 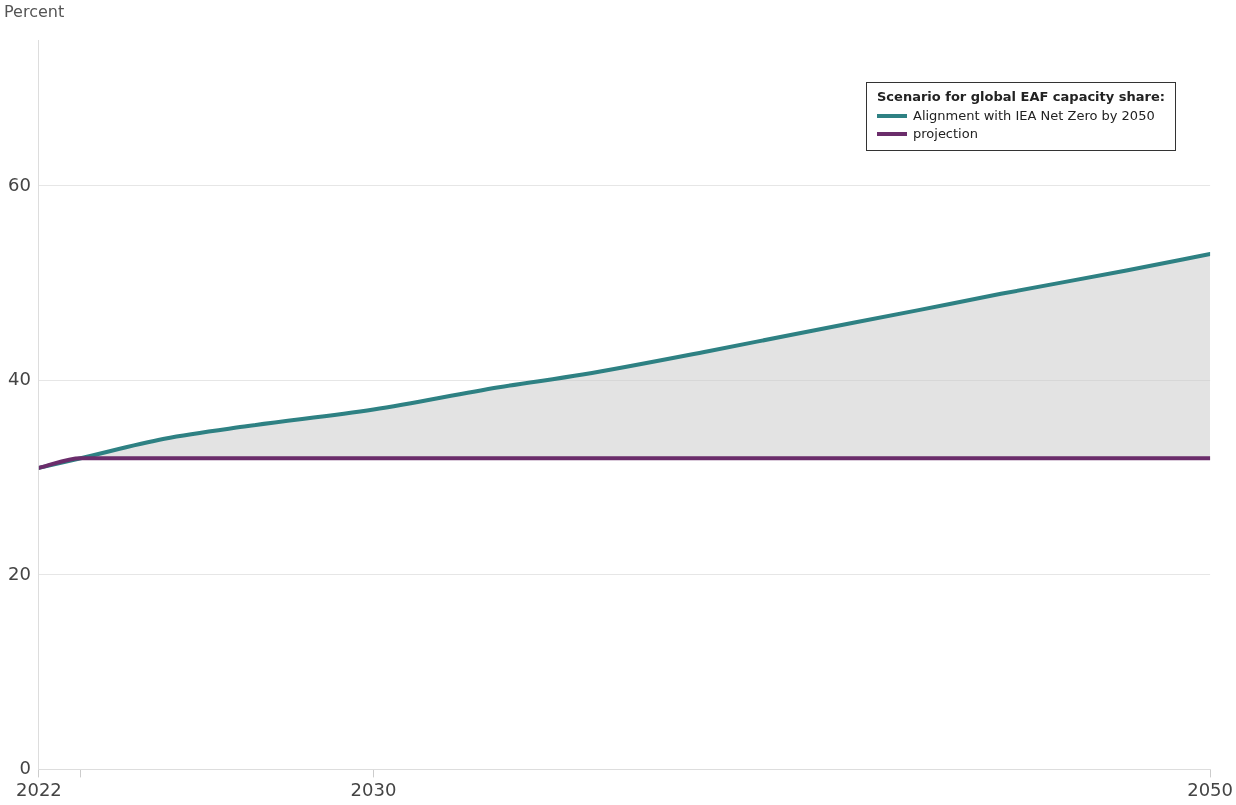 I want to click on x-tick-label: 2050, so click(x=1210, y=789).